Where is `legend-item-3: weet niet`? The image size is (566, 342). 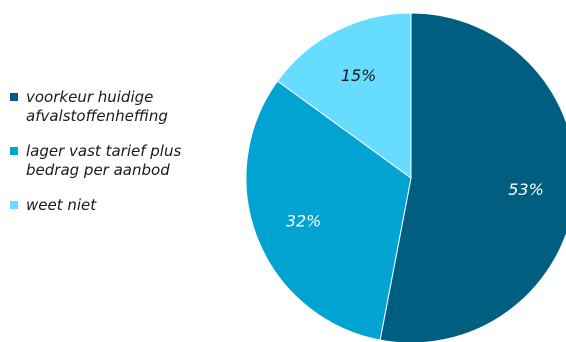 legend-item-3: weet niet is located at coordinates (53, 205).